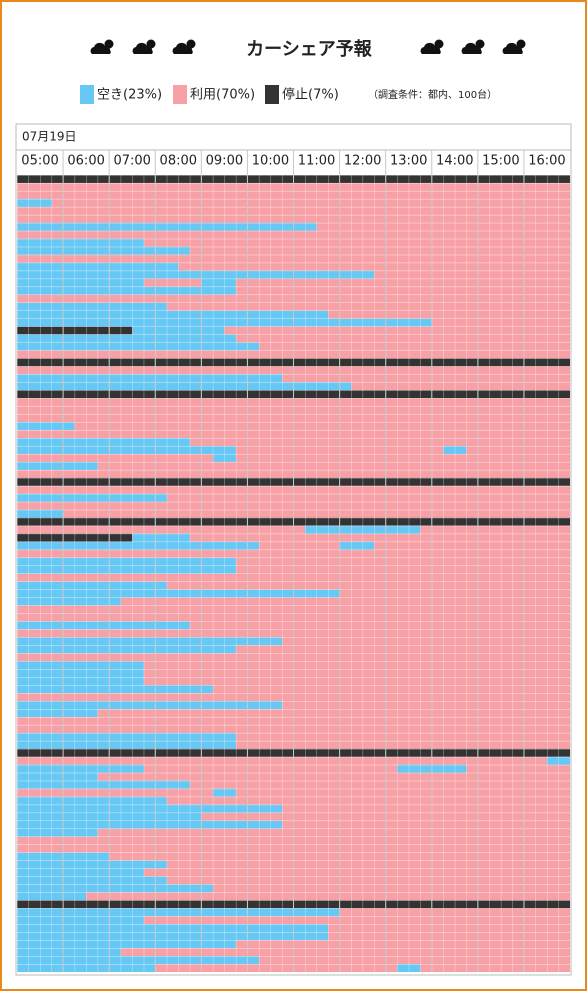 The image size is (587, 991). I want to click on note: （調査条件：都内、100台）, so click(432, 94).